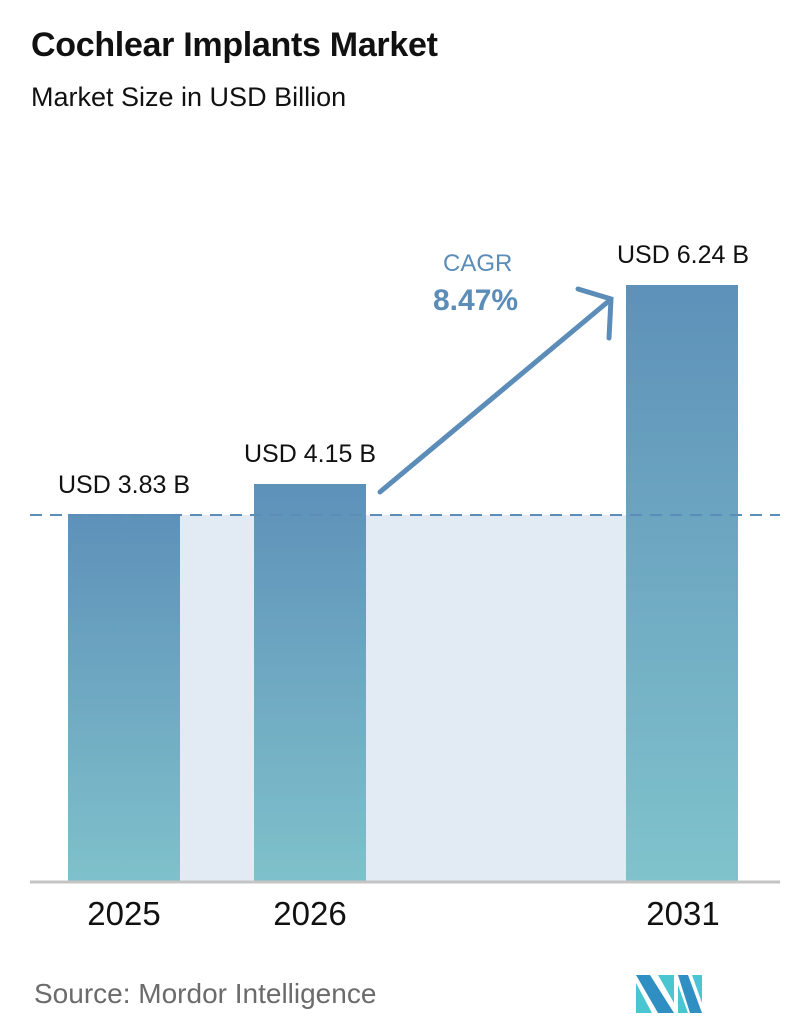  Describe the element at coordinates (310, 682) in the screenshot. I see `bar-2026` at that location.